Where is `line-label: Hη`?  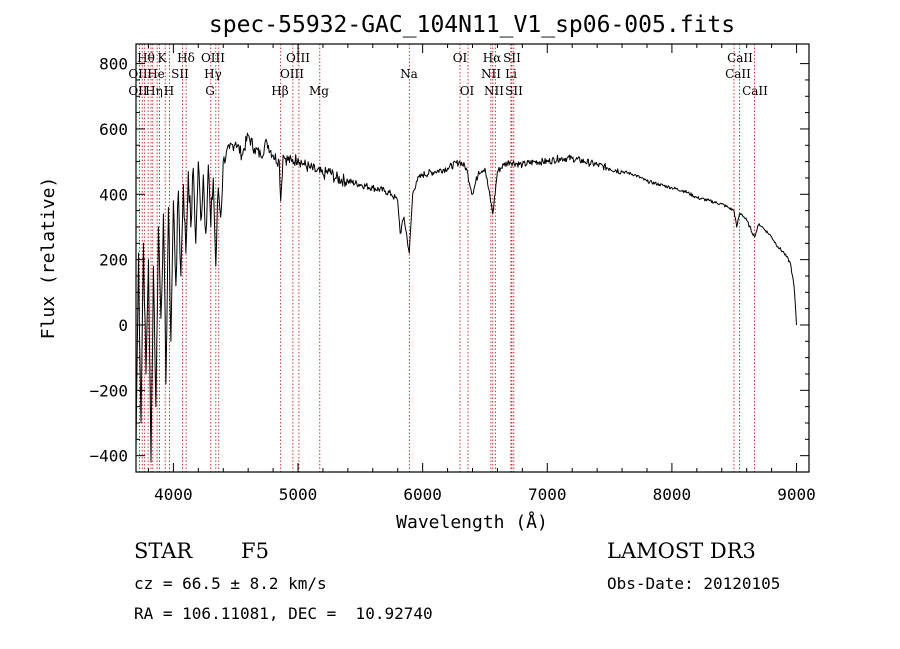
line-label: Hη is located at coordinates (154, 91).